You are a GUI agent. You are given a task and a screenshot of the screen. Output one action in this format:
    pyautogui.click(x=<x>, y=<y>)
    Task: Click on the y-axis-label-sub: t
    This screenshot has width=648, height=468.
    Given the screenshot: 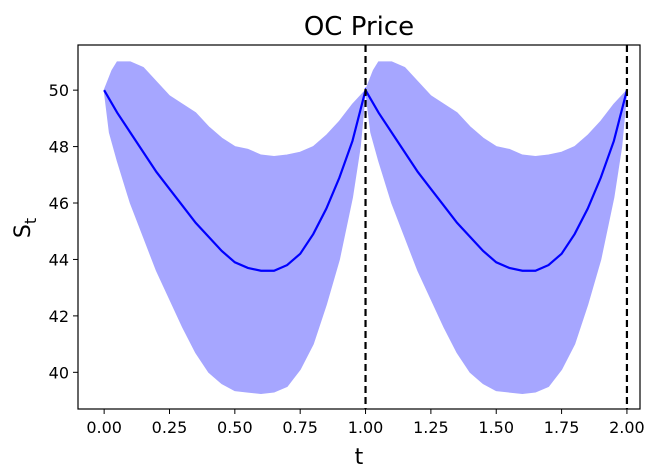 What is the action you would take?
    pyautogui.click(x=30, y=221)
    